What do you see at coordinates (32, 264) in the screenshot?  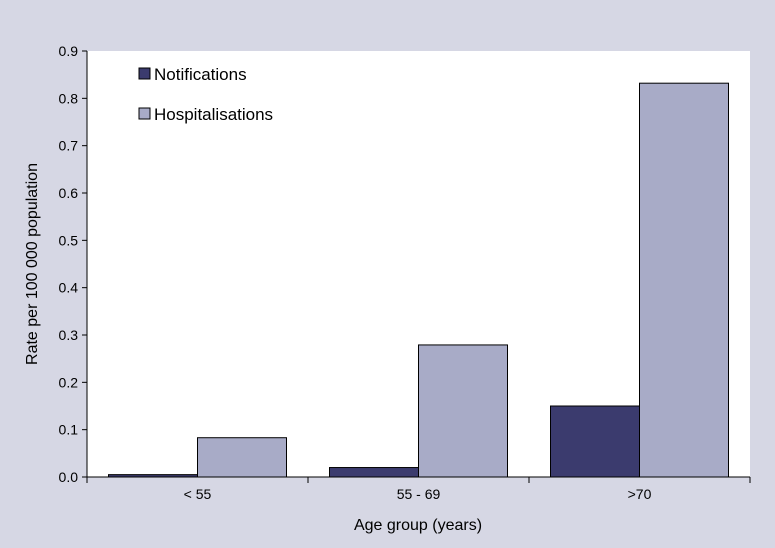 I see `y-axis-label: Rate per 100 000 population` at bounding box center [32, 264].